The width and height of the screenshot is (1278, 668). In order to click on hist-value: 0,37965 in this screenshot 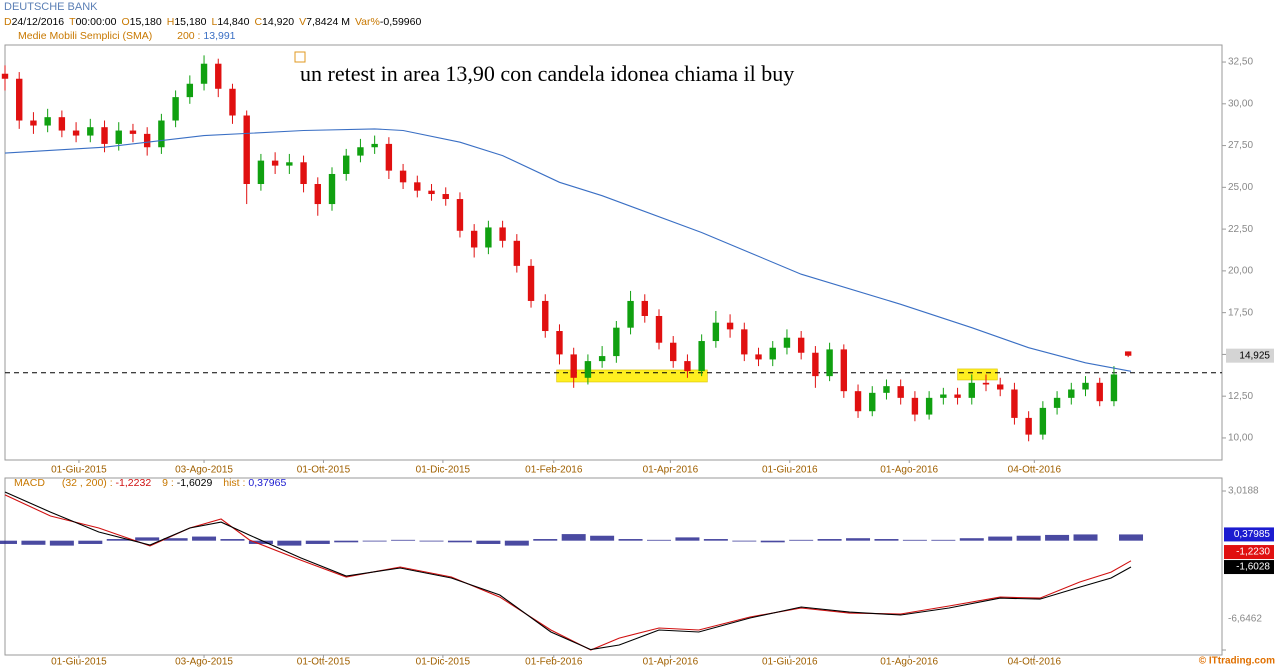, I will do `click(267, 483)`.